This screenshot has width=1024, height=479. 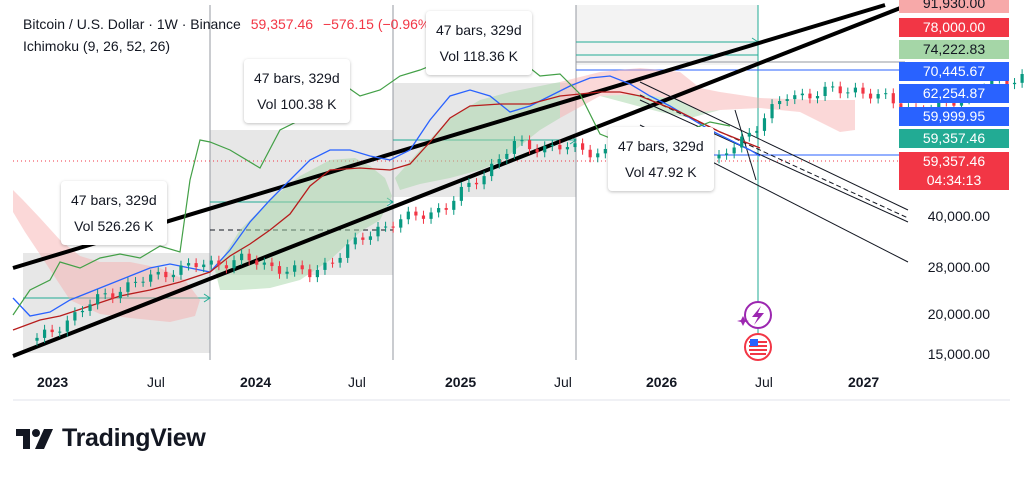 I want to click on x-tick-2025: 2025, so click(x=461, y=382).